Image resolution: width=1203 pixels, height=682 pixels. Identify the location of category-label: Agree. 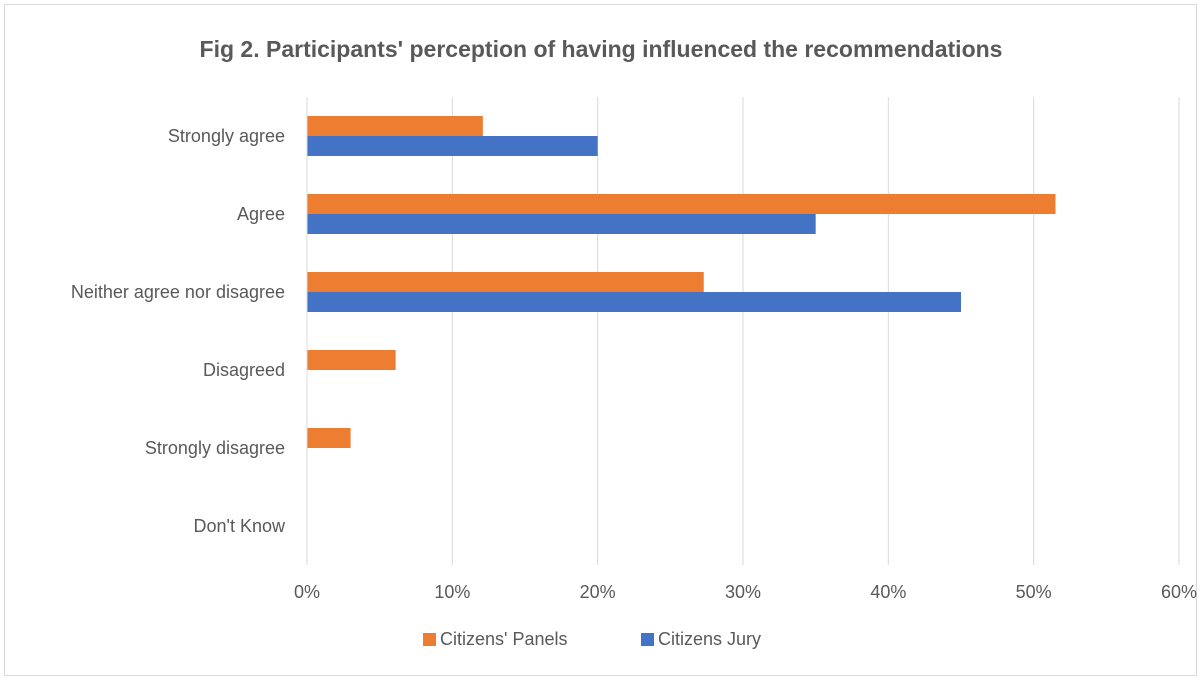
(261, 214).